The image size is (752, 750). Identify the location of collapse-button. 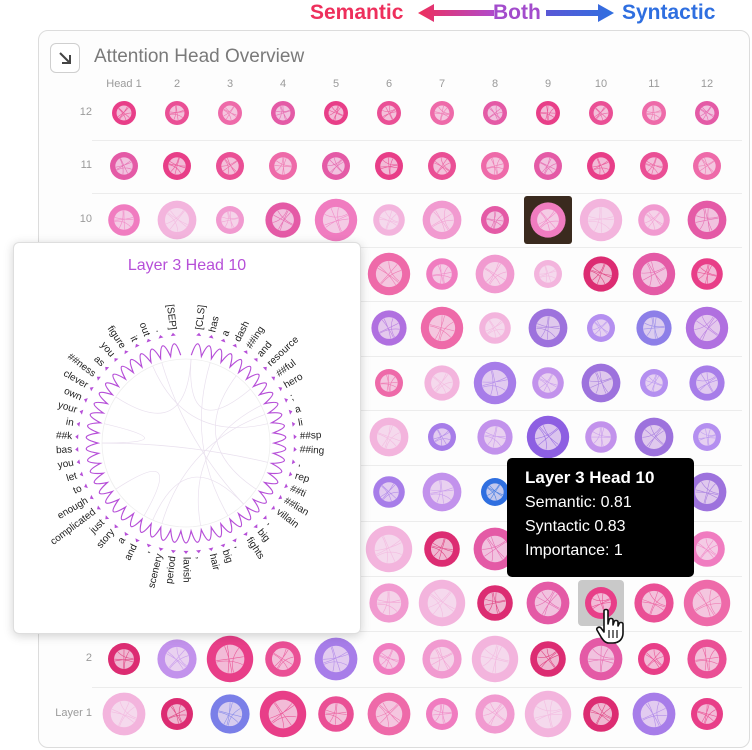
(65, 58).